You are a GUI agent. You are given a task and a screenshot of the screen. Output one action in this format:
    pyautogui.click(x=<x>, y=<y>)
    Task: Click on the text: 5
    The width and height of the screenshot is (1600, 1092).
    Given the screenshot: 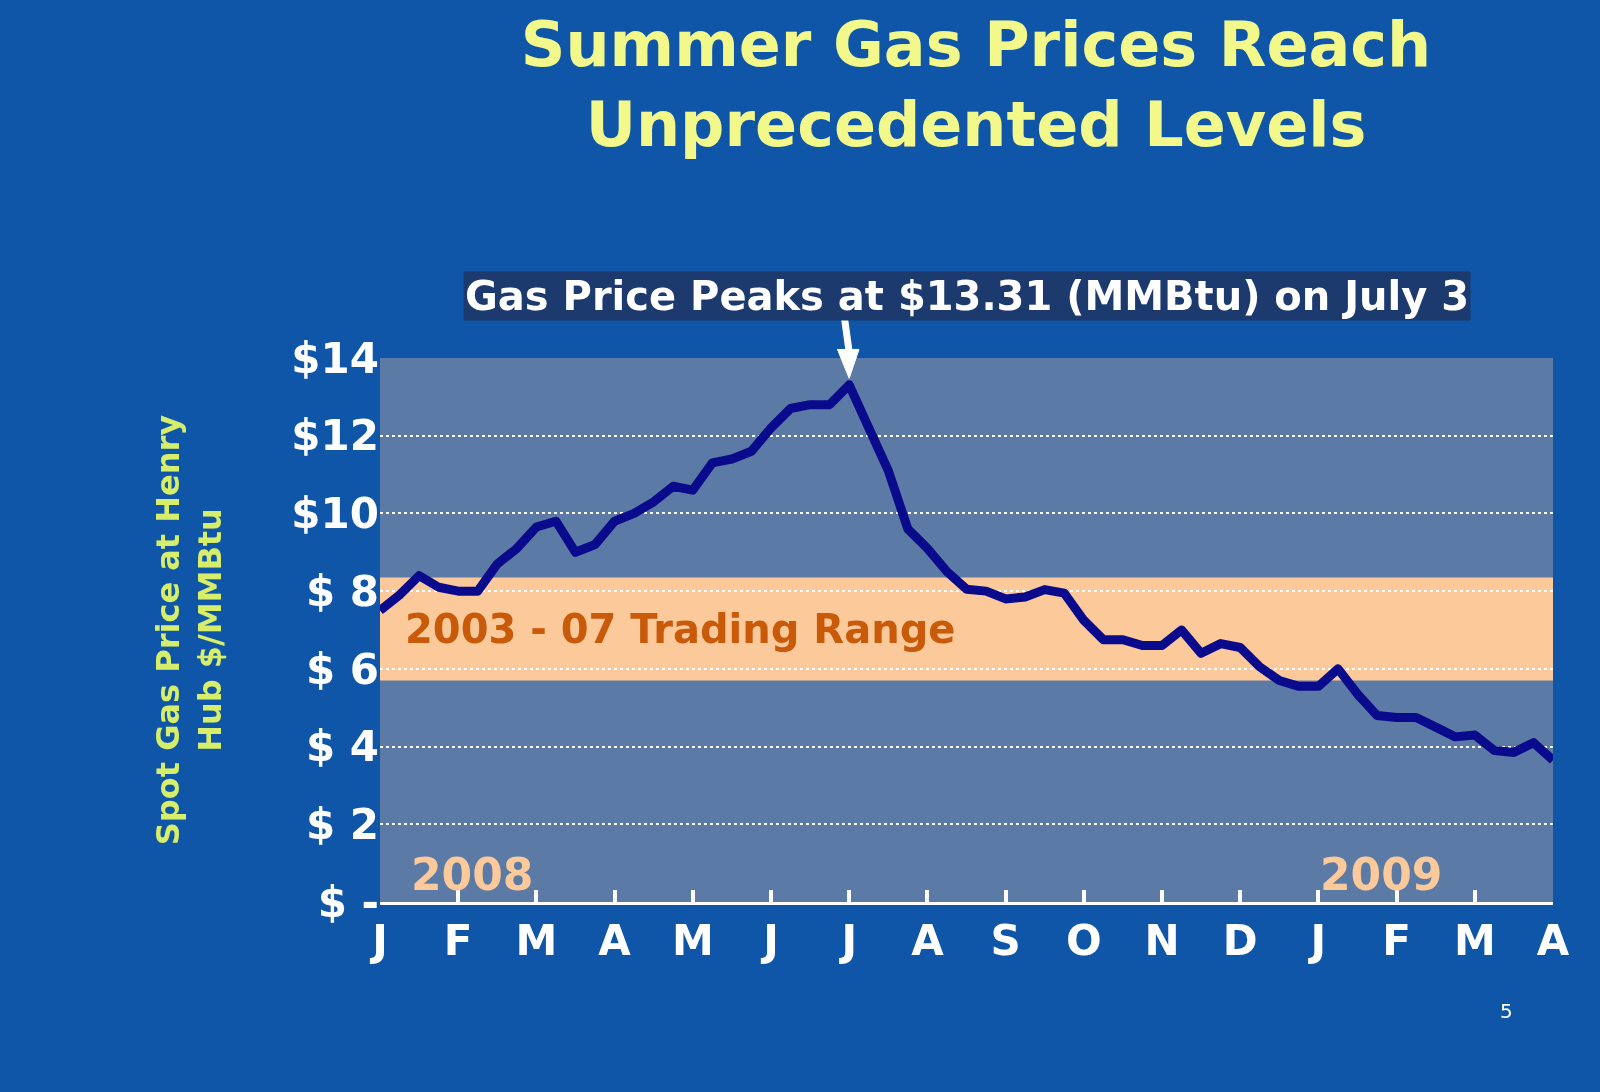 What is the action you would take?
    pyautogui.click(x=1506, y=1011)
    